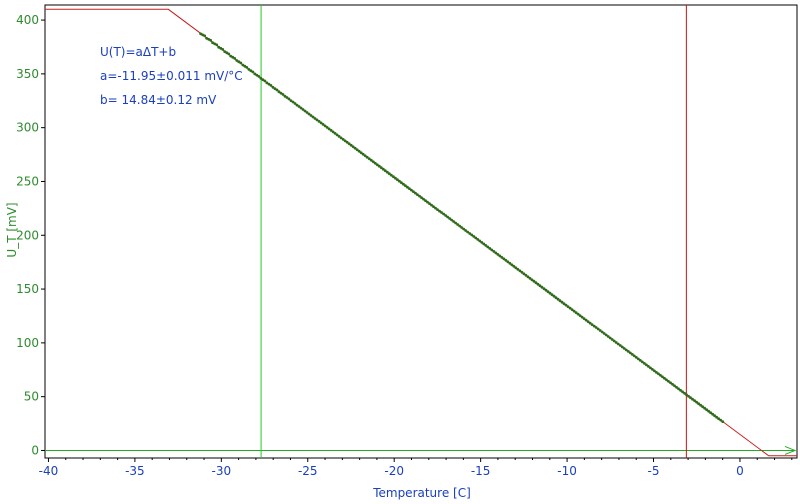  Describe the element at coordinates (481, 471) in the screenshot. I see `x-tick-label: -15` at that location.